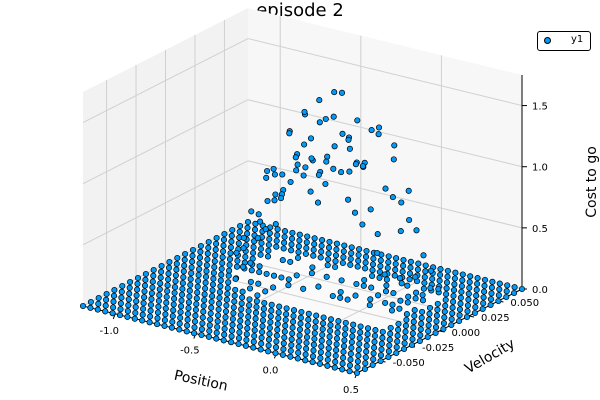 The width and height of the screenshot is (600, 400). Describe the element at coordinates (270, 370) in the screenshot. I see `x-tick-label: 0.0` at that location.